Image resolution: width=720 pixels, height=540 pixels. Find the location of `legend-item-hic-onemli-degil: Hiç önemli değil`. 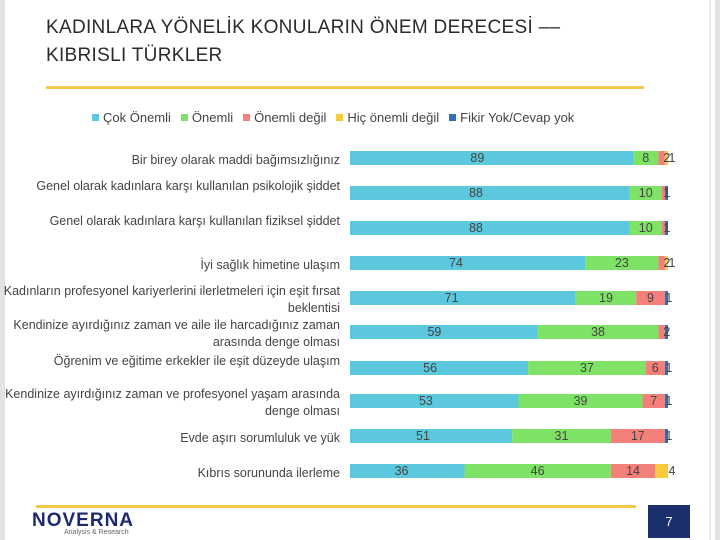

legend-item-hic-onemli-degil: Hiç önemli değil is located at coordinates (387, 117).